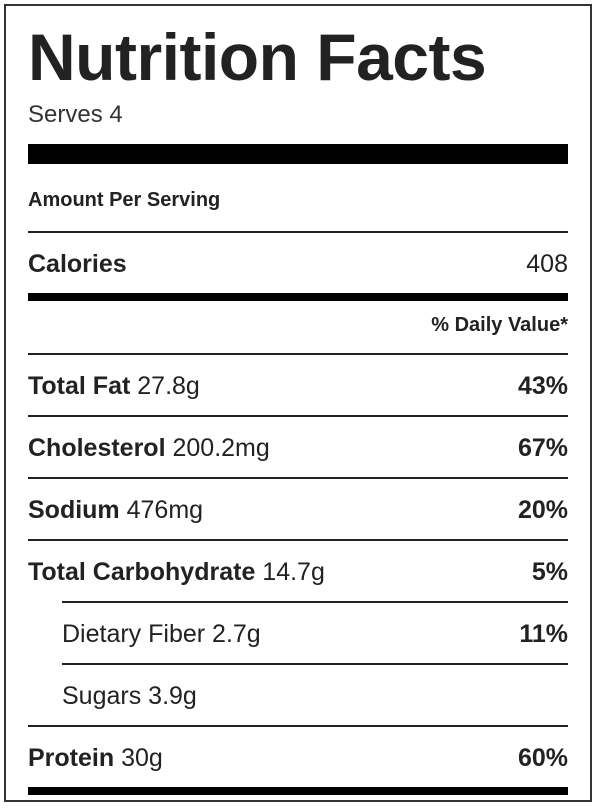  I want to click on nutrient-amount: 30g, so click(142, 757).